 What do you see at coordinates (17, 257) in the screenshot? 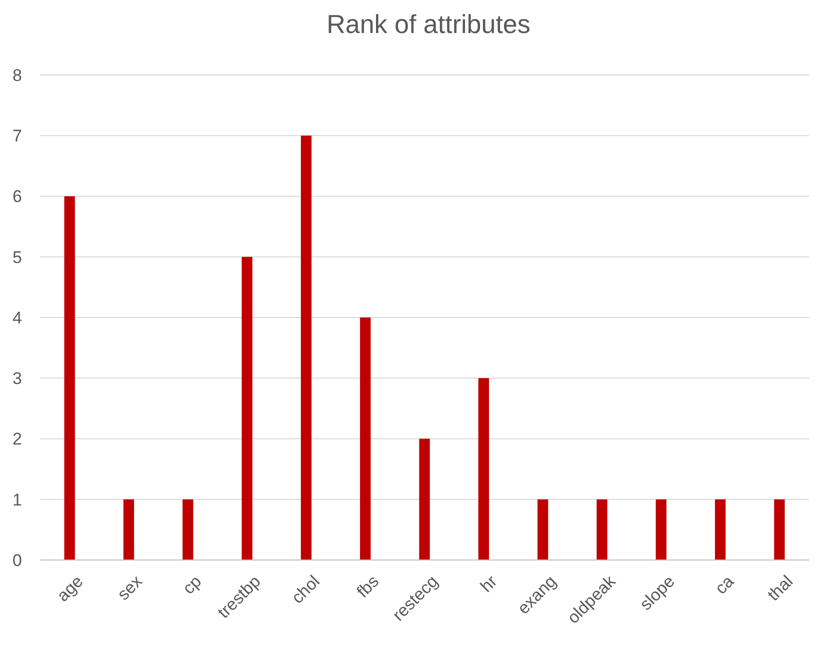
I see `y-tick-label: 5` at bounding box center [17, 257].